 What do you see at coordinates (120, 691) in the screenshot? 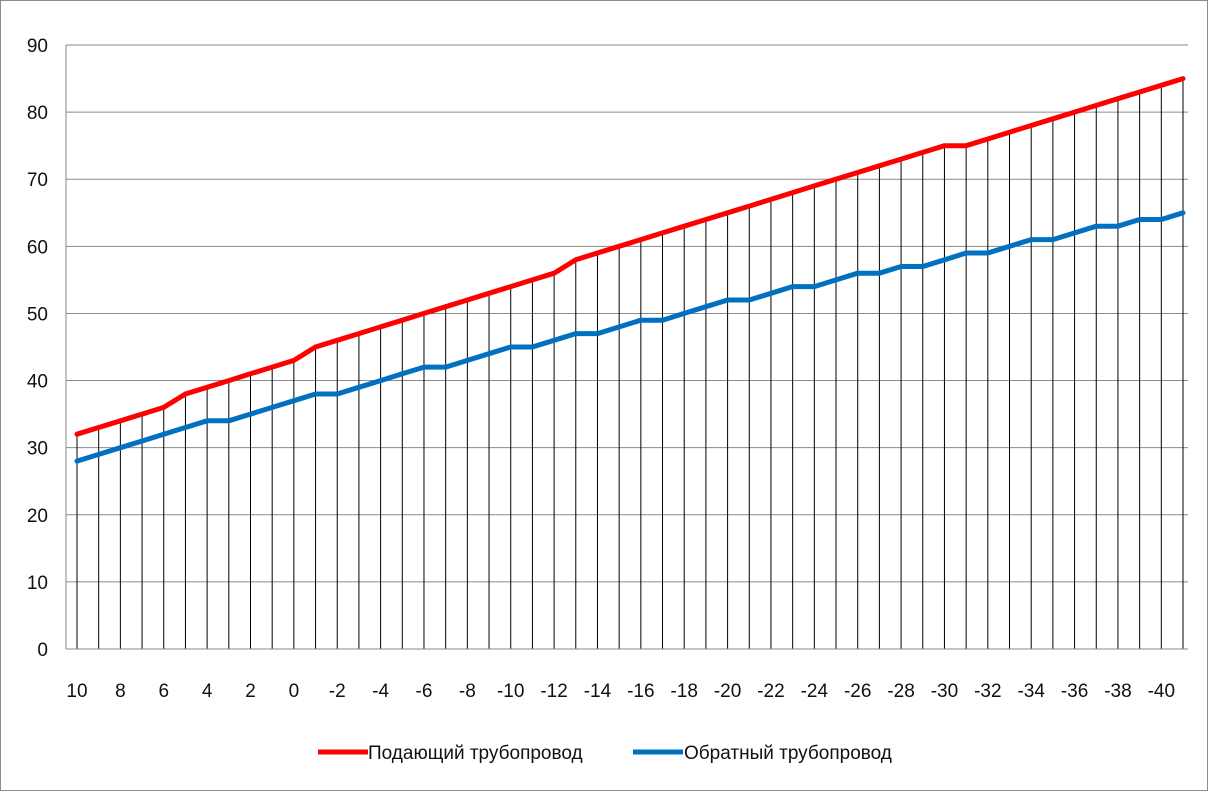
I see `x-tick-label: 8` at bounding box center [120, 691].